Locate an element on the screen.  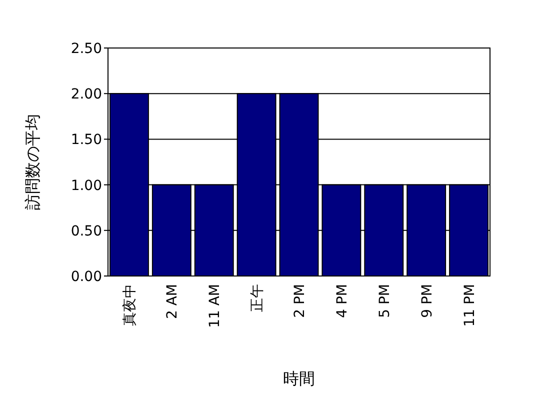
y-tick-label: 2.00 is located at coordinates (86, 94).